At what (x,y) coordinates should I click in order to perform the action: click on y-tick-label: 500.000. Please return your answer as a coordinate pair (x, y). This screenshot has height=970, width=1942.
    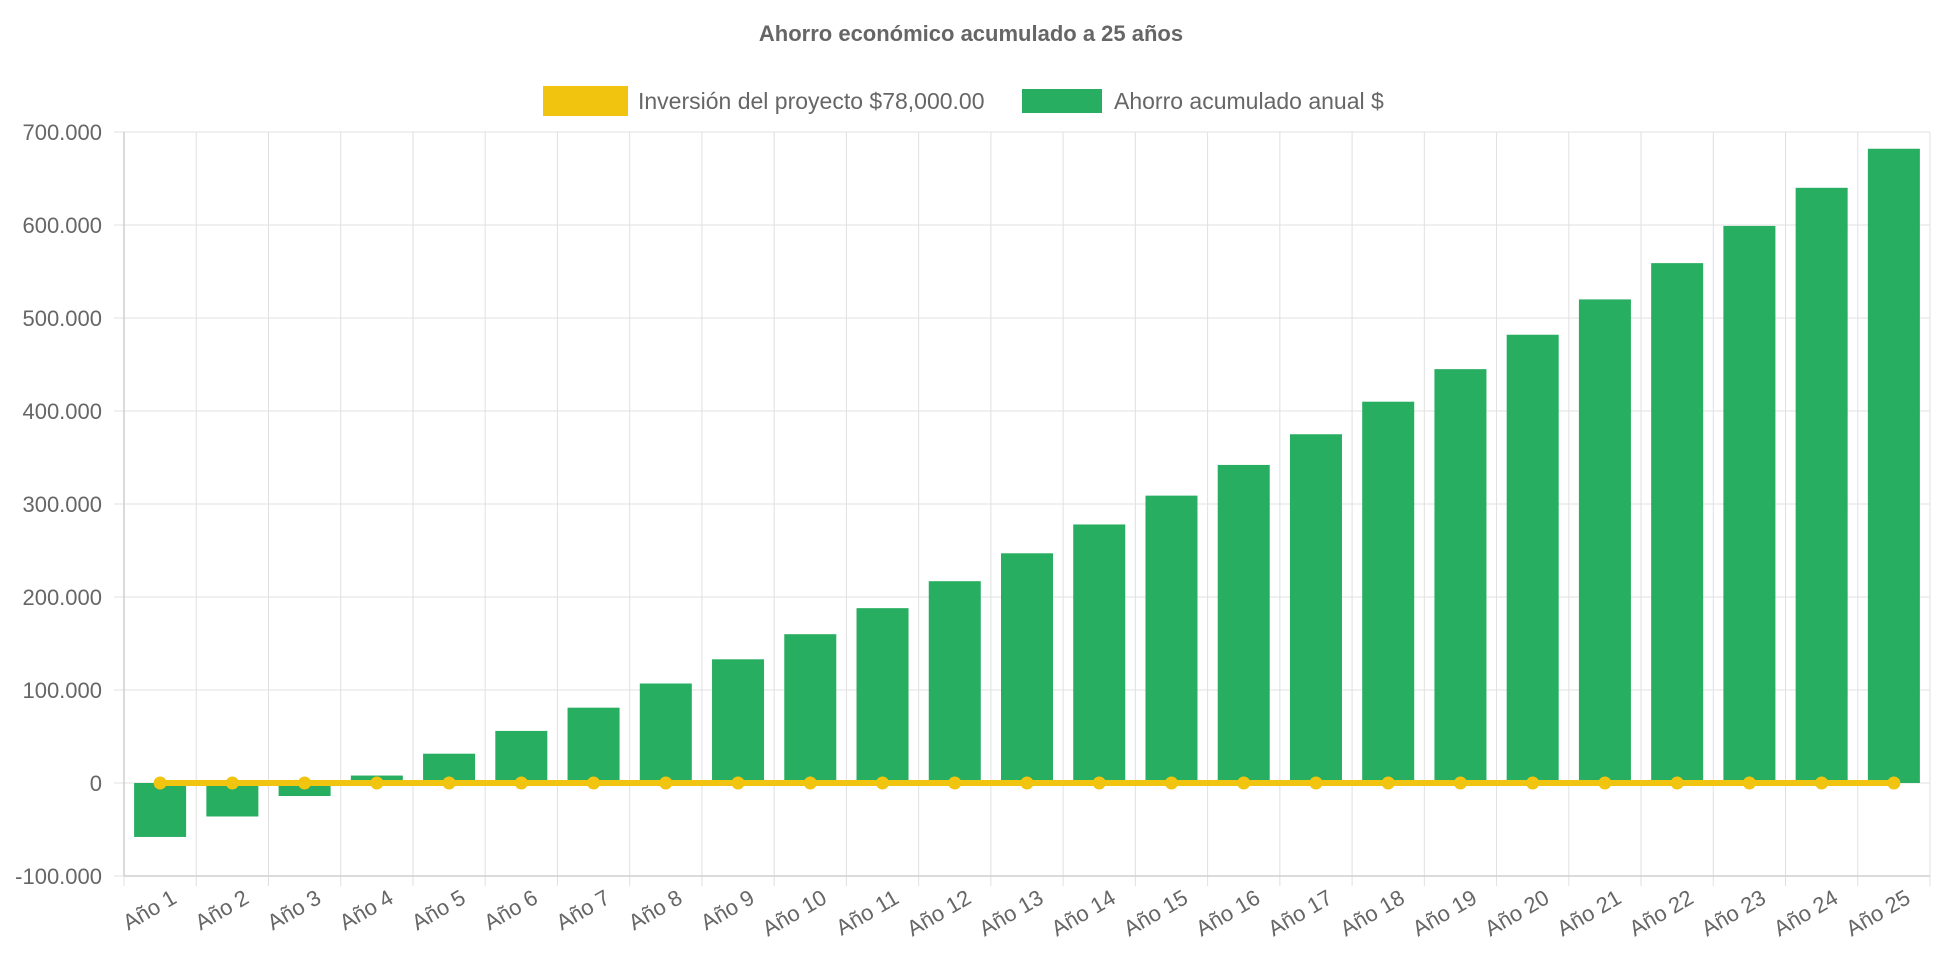
    Looking at the image, I should click on (62, 318).